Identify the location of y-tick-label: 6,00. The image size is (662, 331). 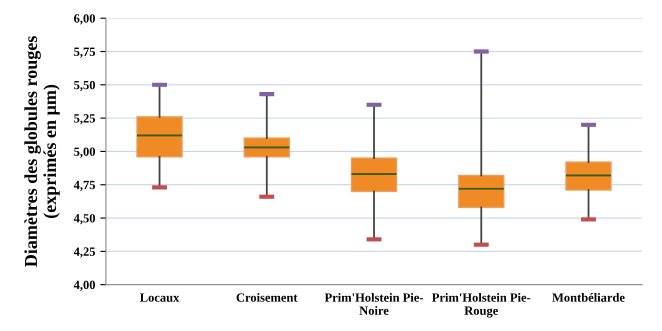
(85, 19).